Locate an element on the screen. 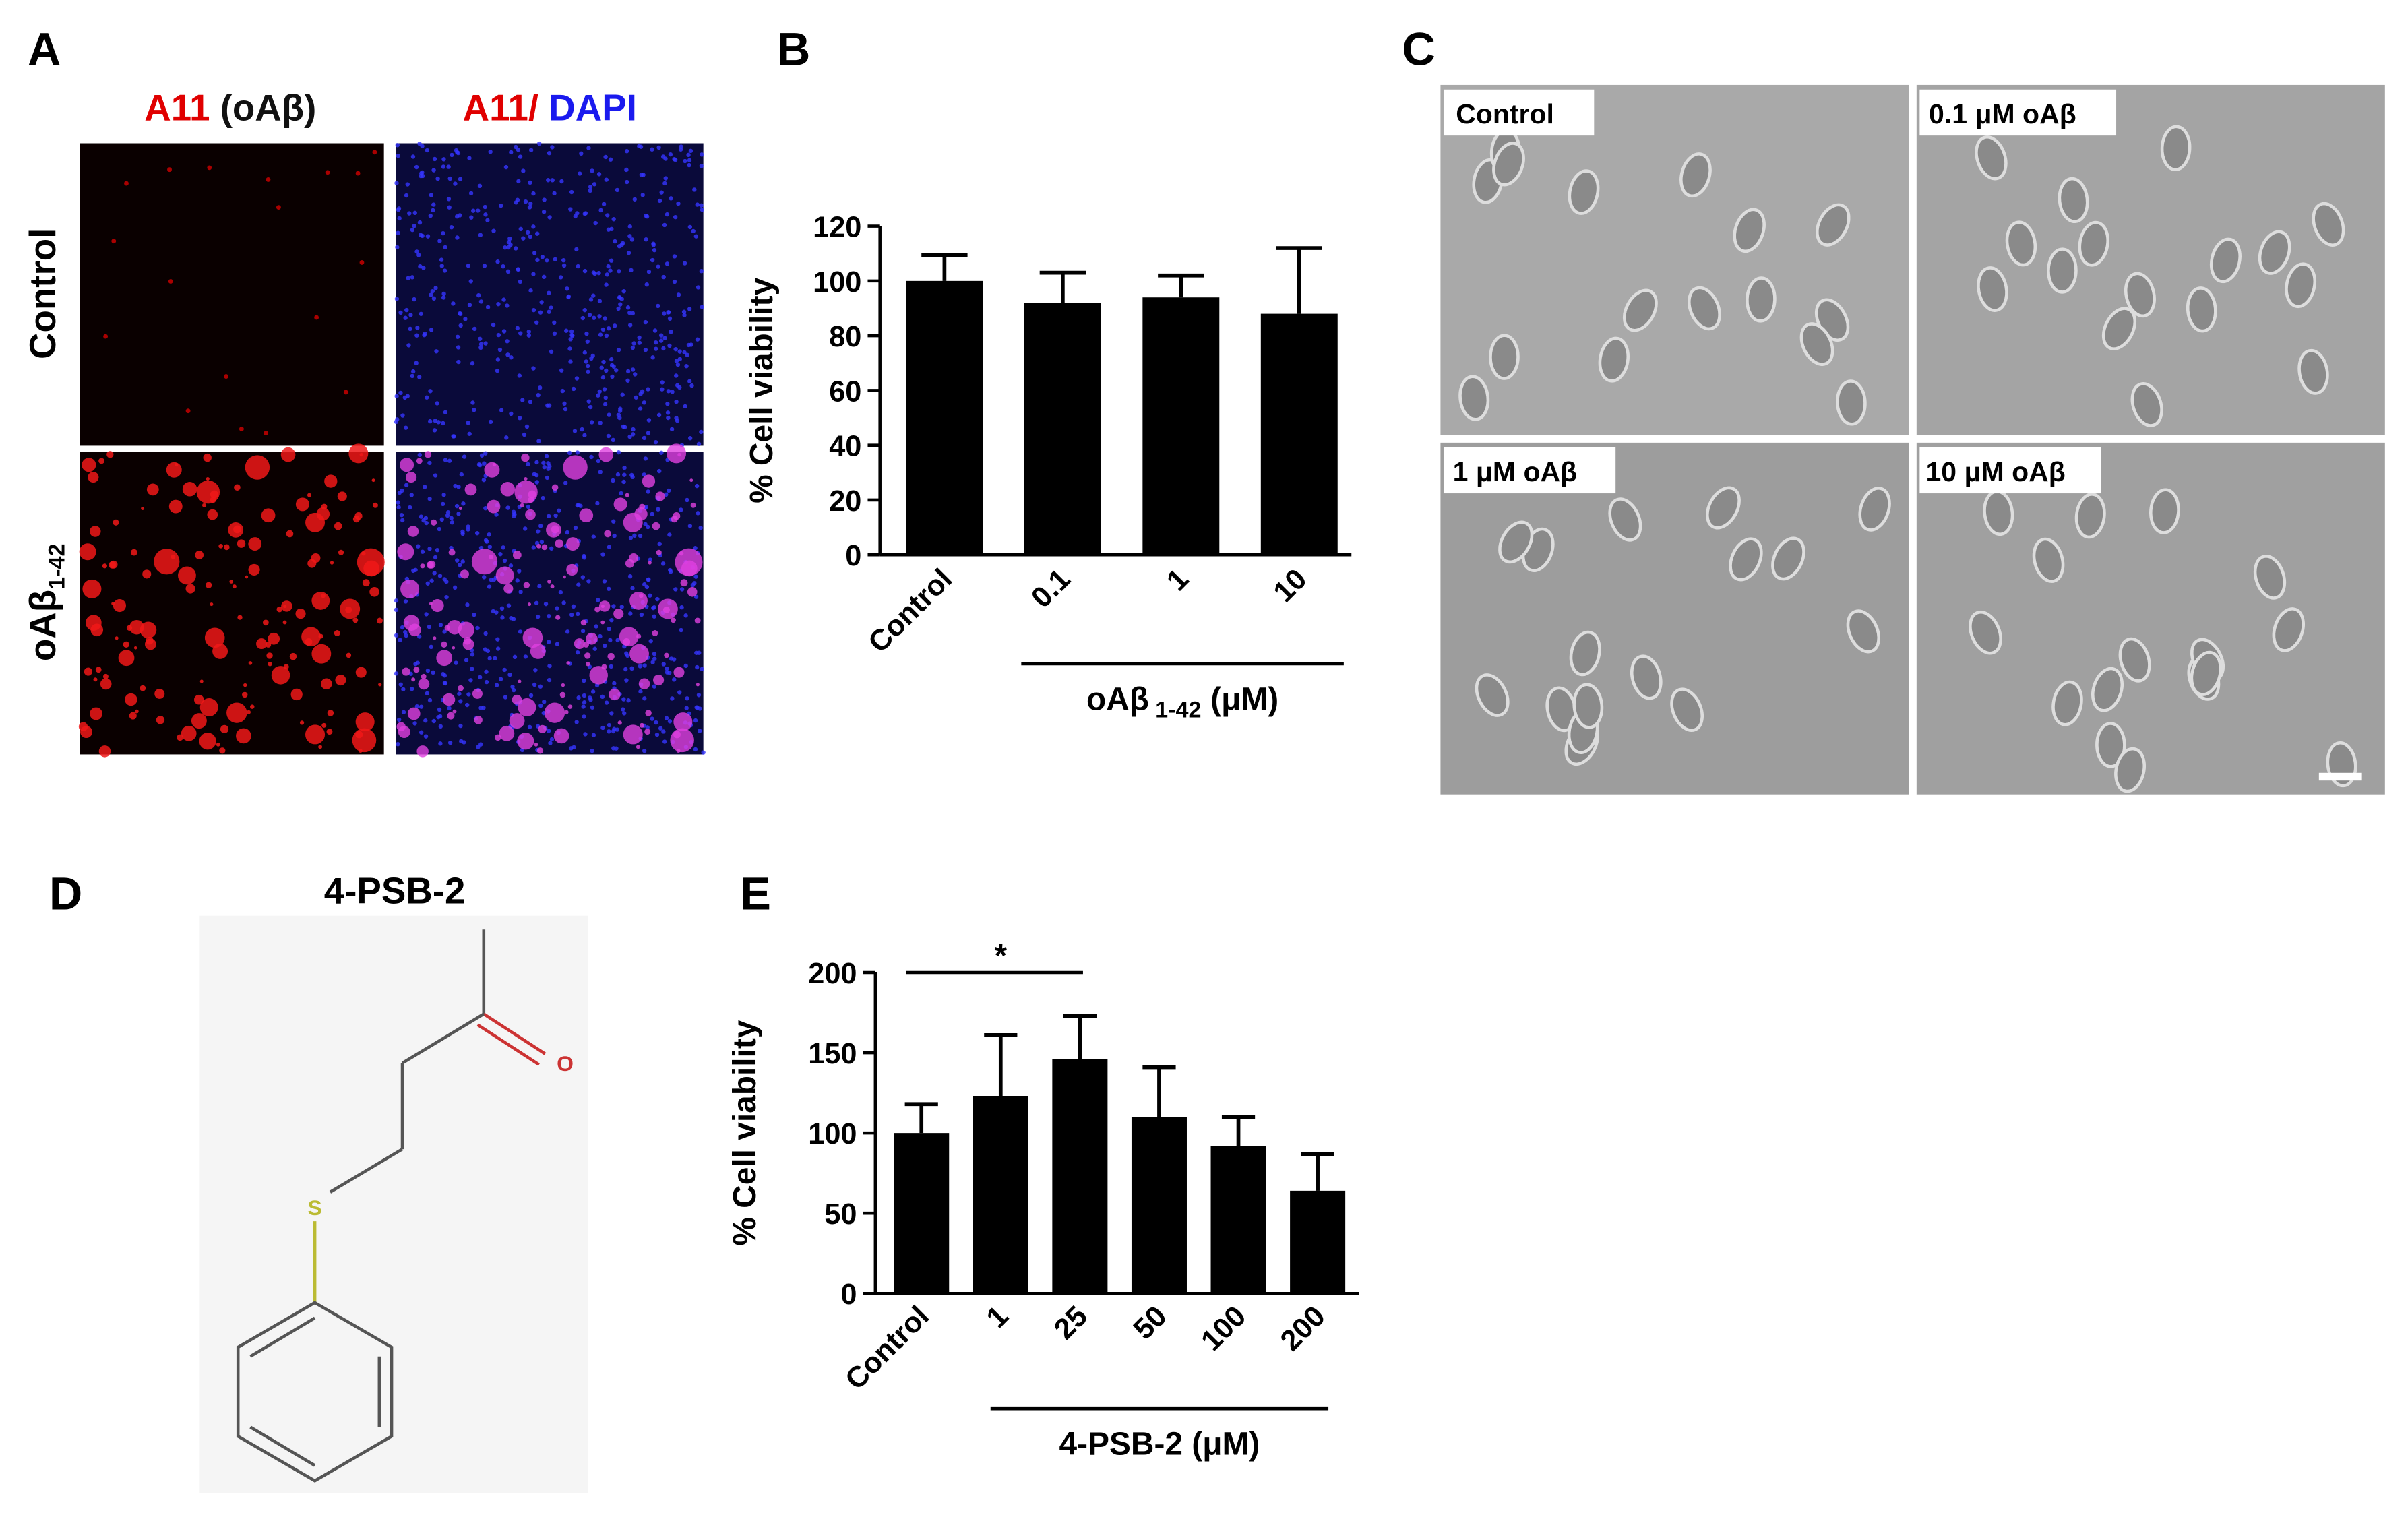 The image size is (2408, 1515). error-bar is located at coordinates (1238, 1130).